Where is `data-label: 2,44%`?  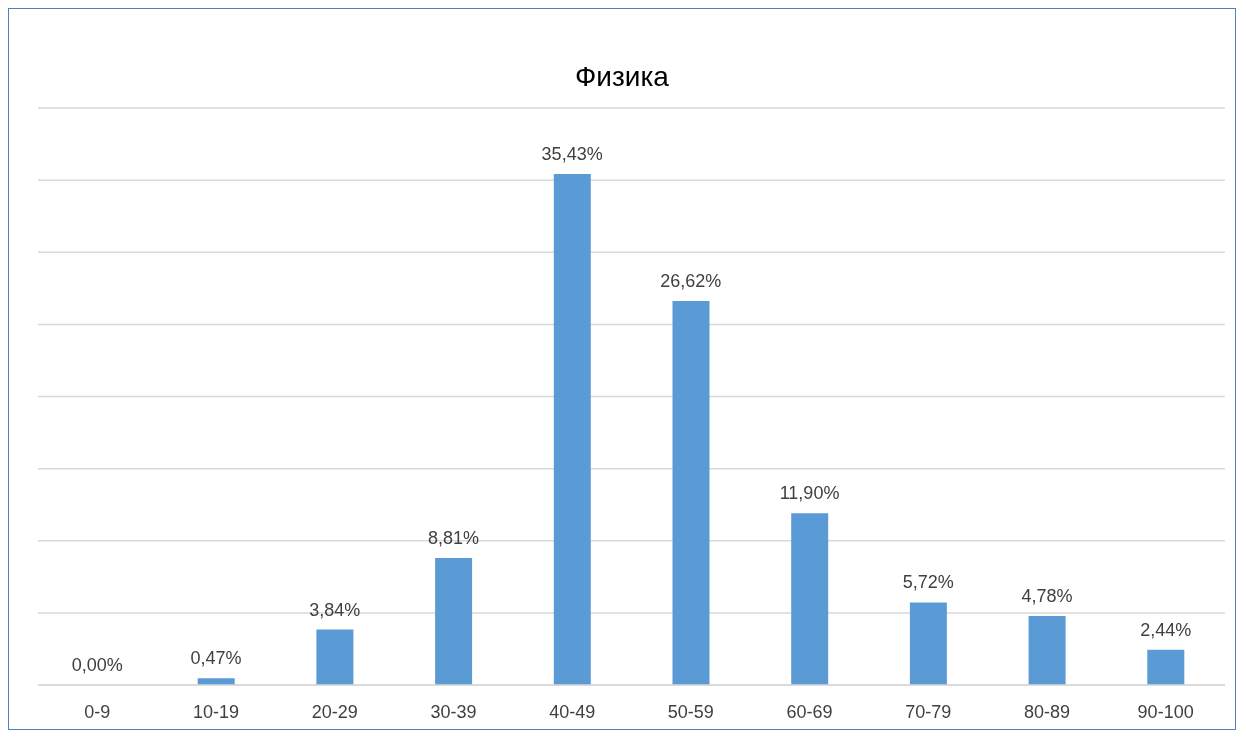 data-label: 2,44% is located at coordinates (1166, 629).